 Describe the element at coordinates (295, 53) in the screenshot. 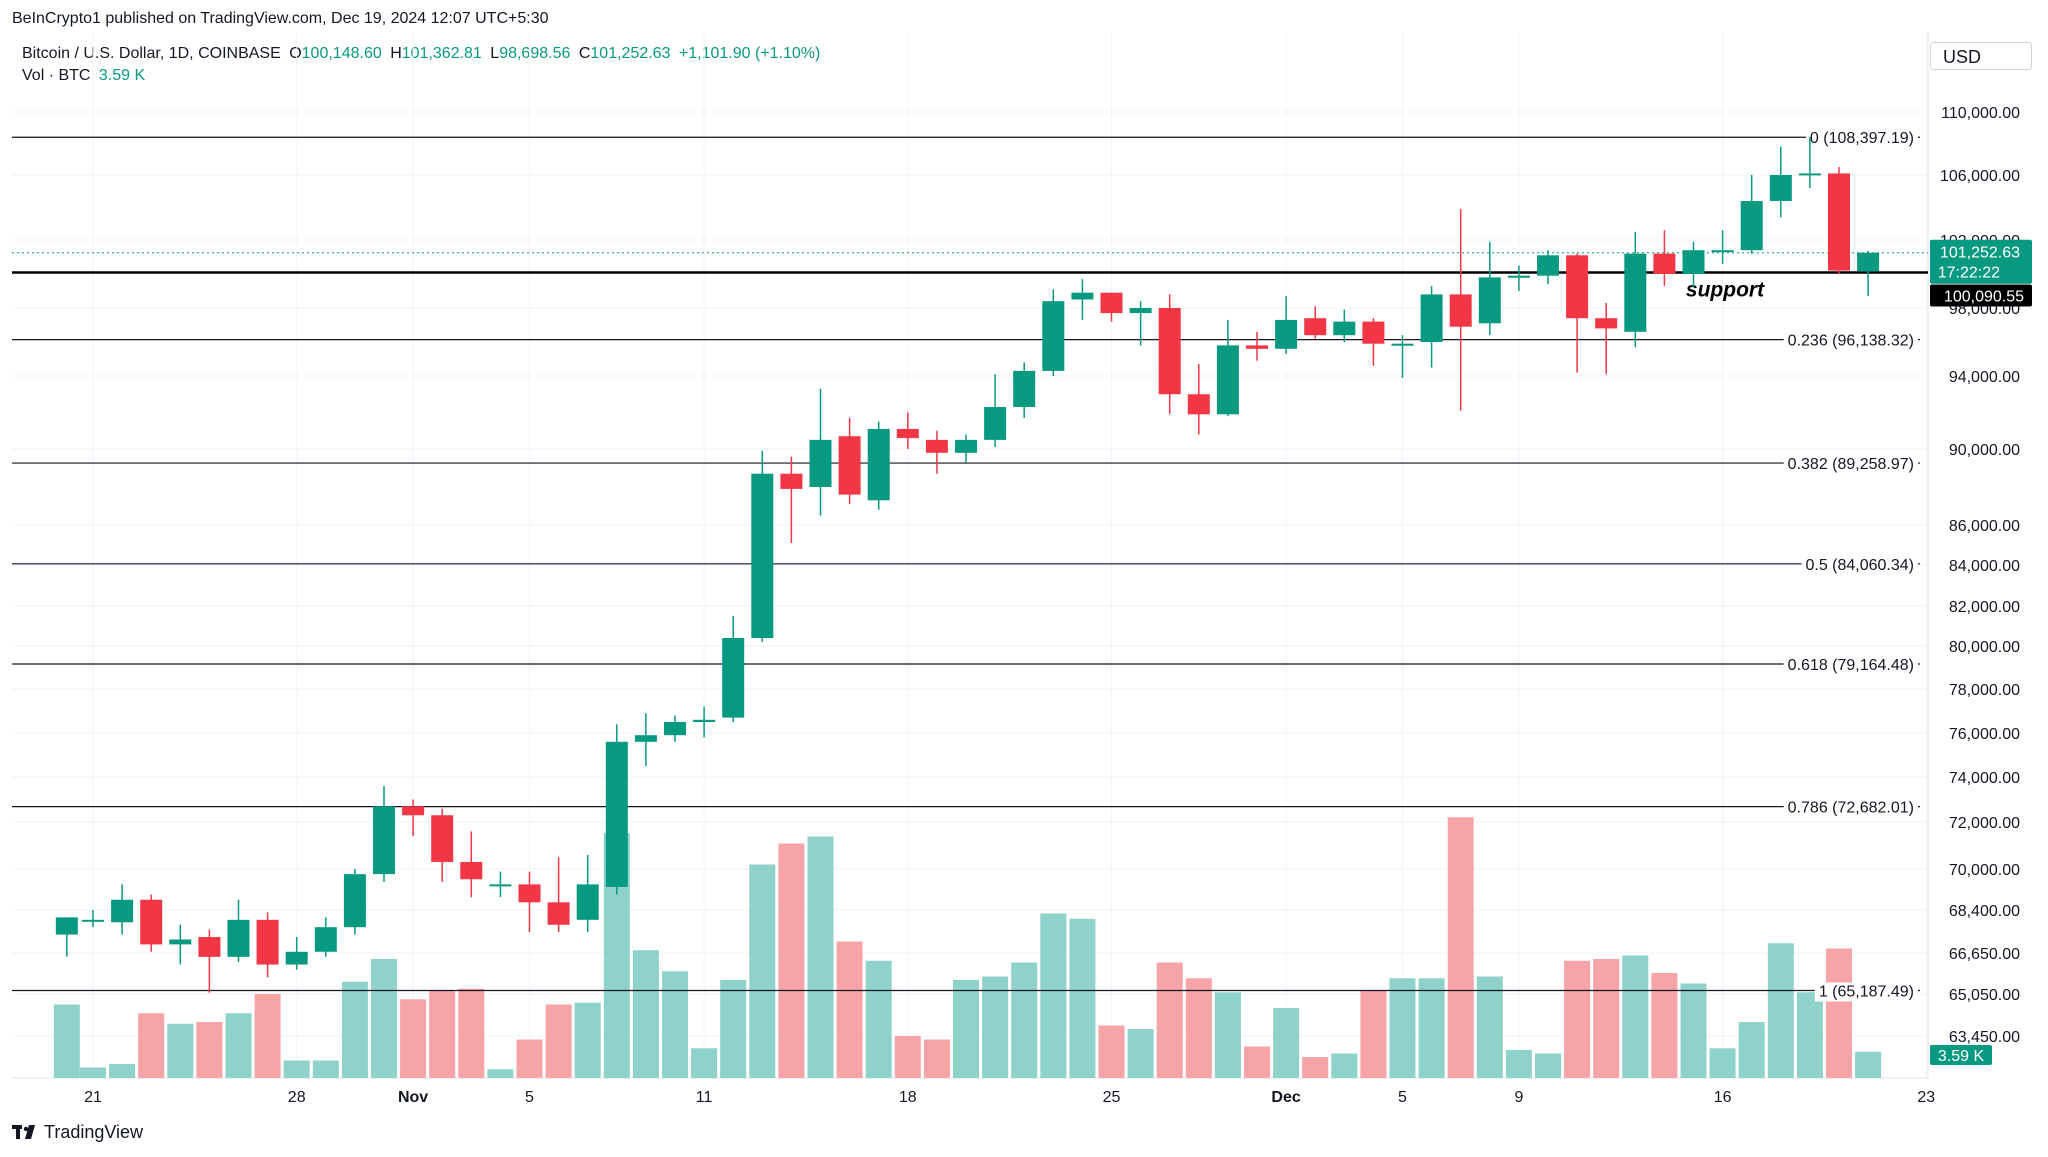

I see `open-label: O` at that location.